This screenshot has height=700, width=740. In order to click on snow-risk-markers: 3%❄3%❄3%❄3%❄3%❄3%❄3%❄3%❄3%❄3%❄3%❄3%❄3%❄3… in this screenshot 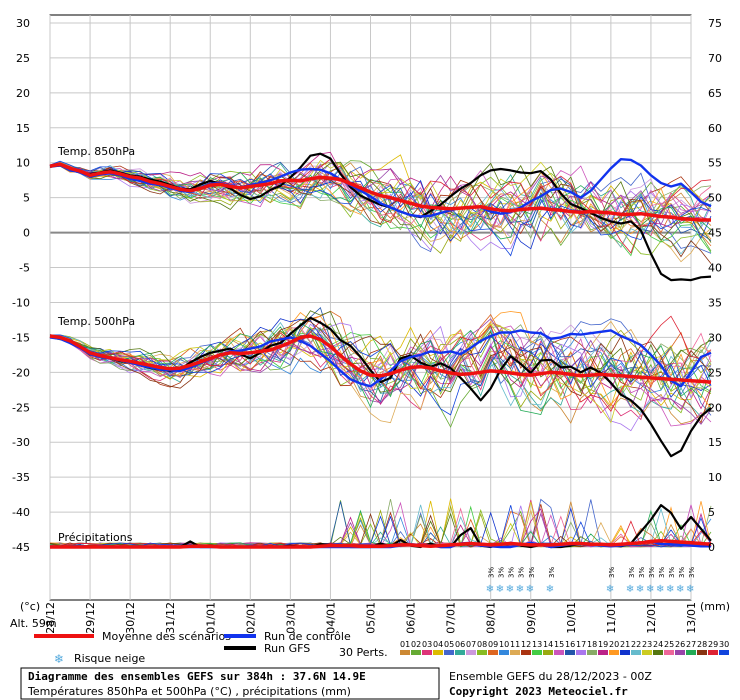, I will do `click(591, 581)`.